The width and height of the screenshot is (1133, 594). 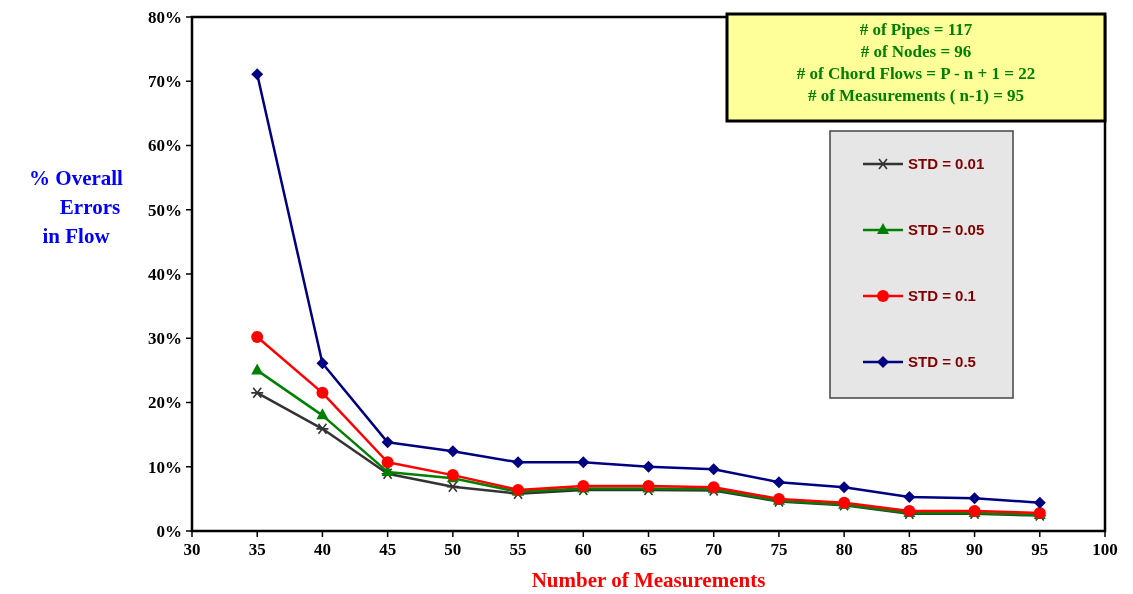 I want to click on y-tick-label: 70%, so click(x=165, y=82).